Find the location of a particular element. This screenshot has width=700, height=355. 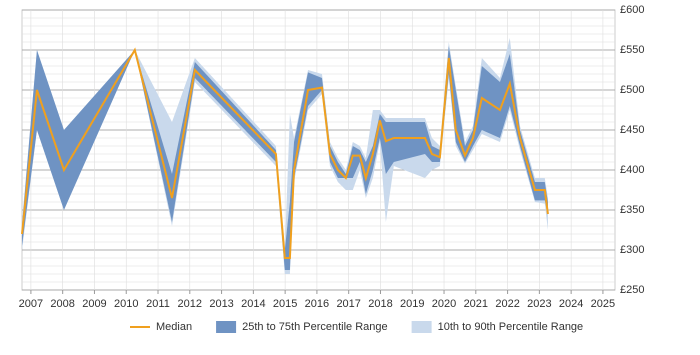

x-tick-label: 2024 is located at coordinates (571, 304).